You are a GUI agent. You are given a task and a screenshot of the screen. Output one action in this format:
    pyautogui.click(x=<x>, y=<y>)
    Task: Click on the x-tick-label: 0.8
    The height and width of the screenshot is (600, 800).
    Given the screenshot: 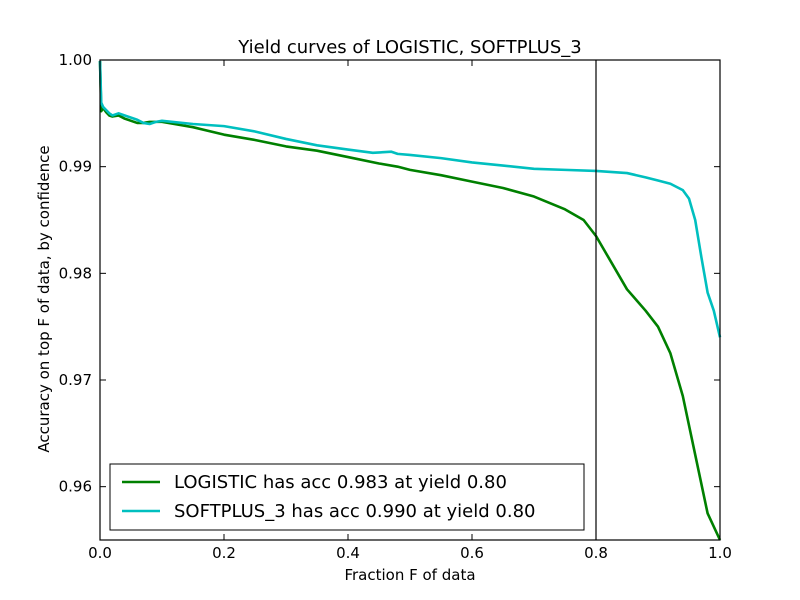 What is the action you would take?
    pyautogui.click(x=596, y=553)
    